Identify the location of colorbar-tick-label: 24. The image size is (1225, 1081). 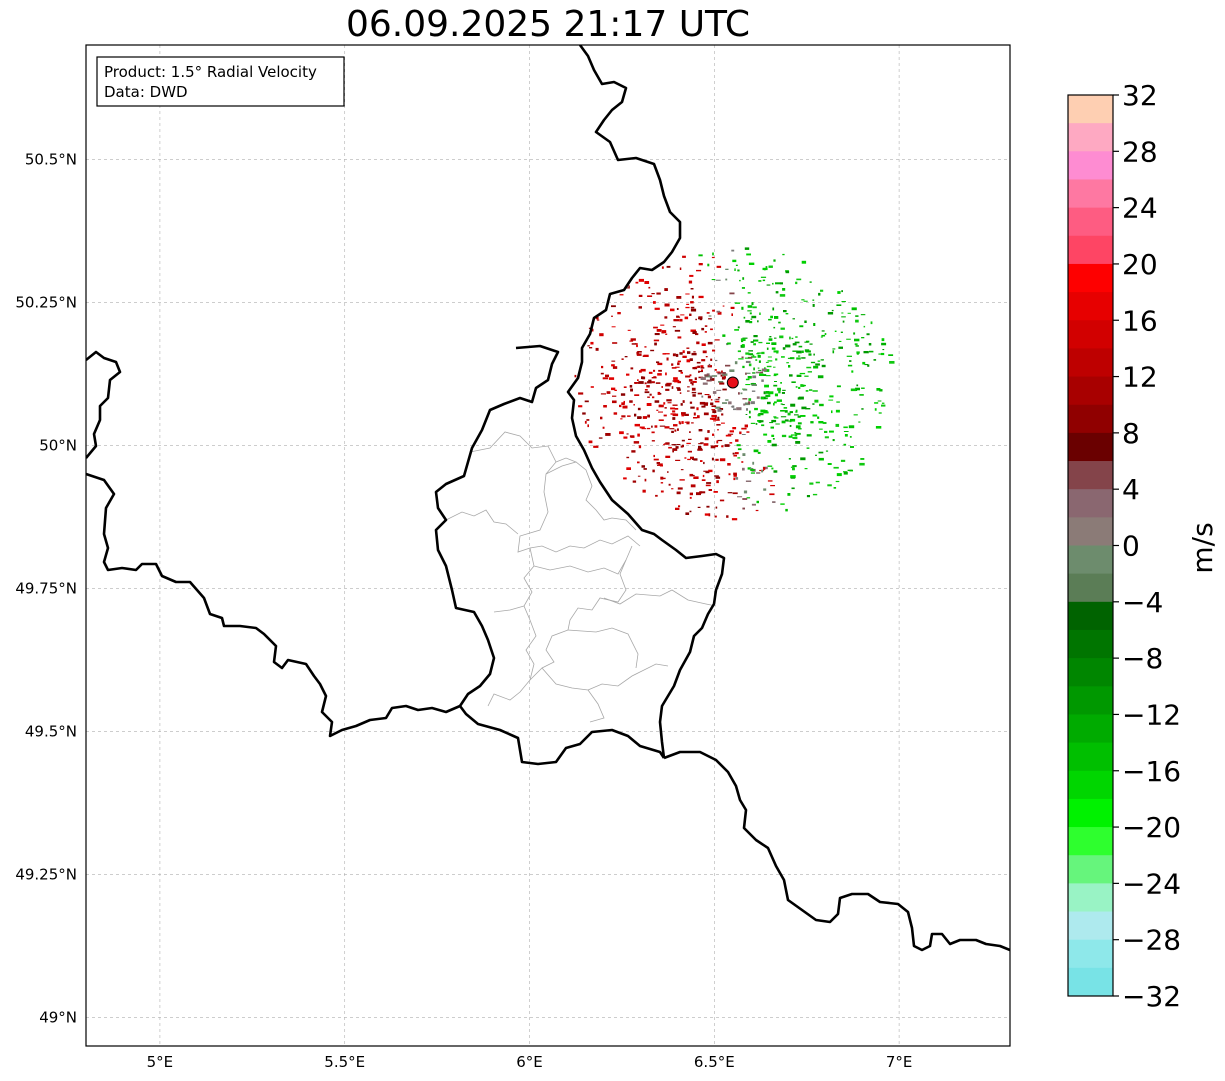
(1140, 208).